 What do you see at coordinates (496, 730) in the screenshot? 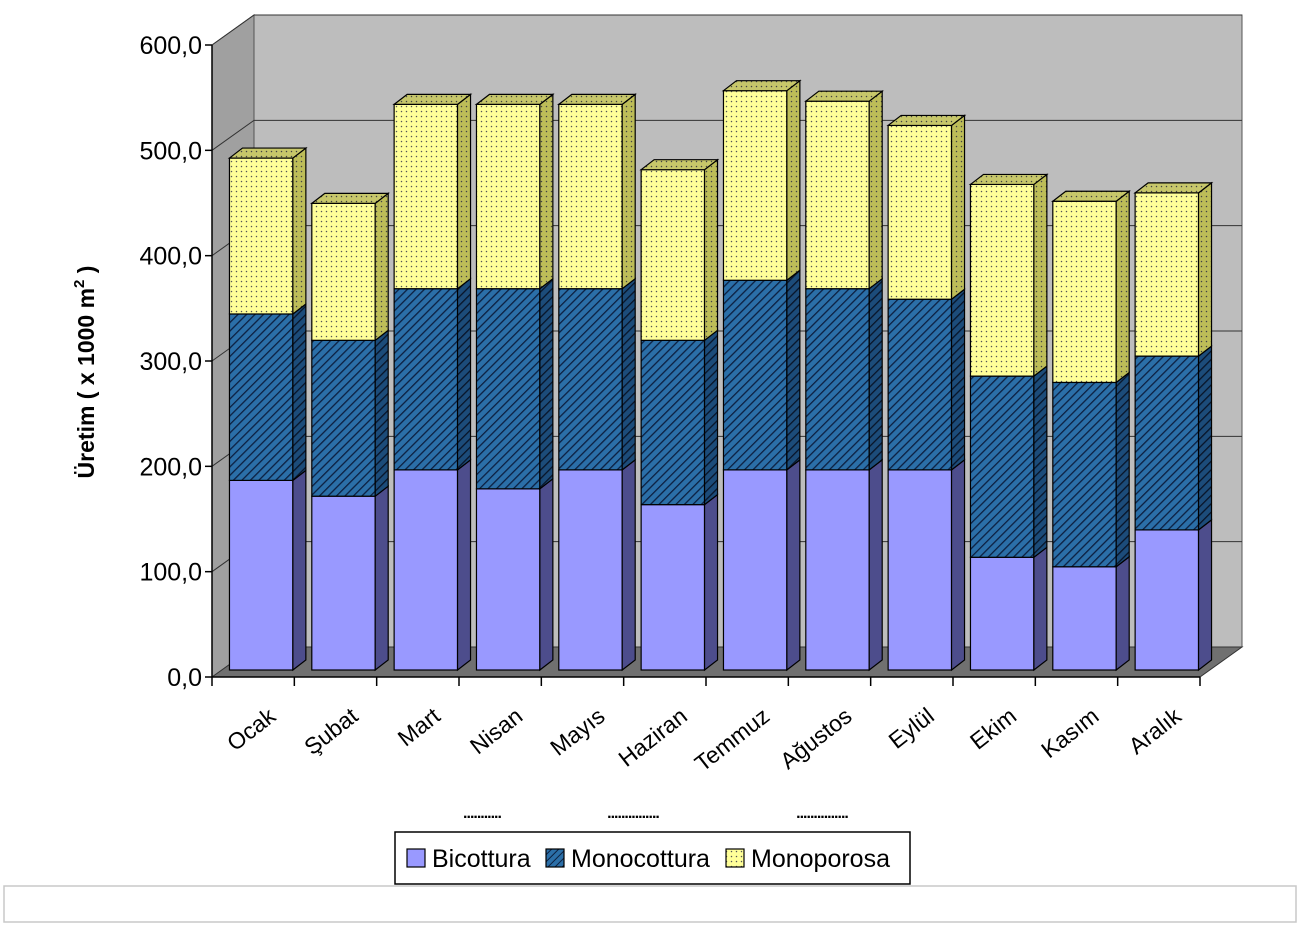
I see `x-category-label: Nisan` at bounding box center [496, 730].